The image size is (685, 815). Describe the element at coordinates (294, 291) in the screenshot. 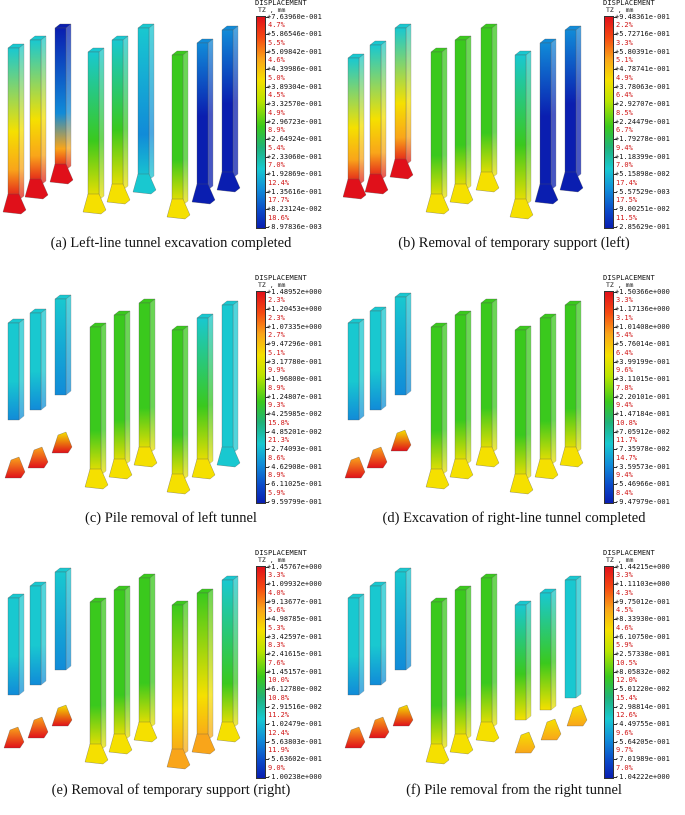

I see `legend-value: +1.48952e+000` at that location.